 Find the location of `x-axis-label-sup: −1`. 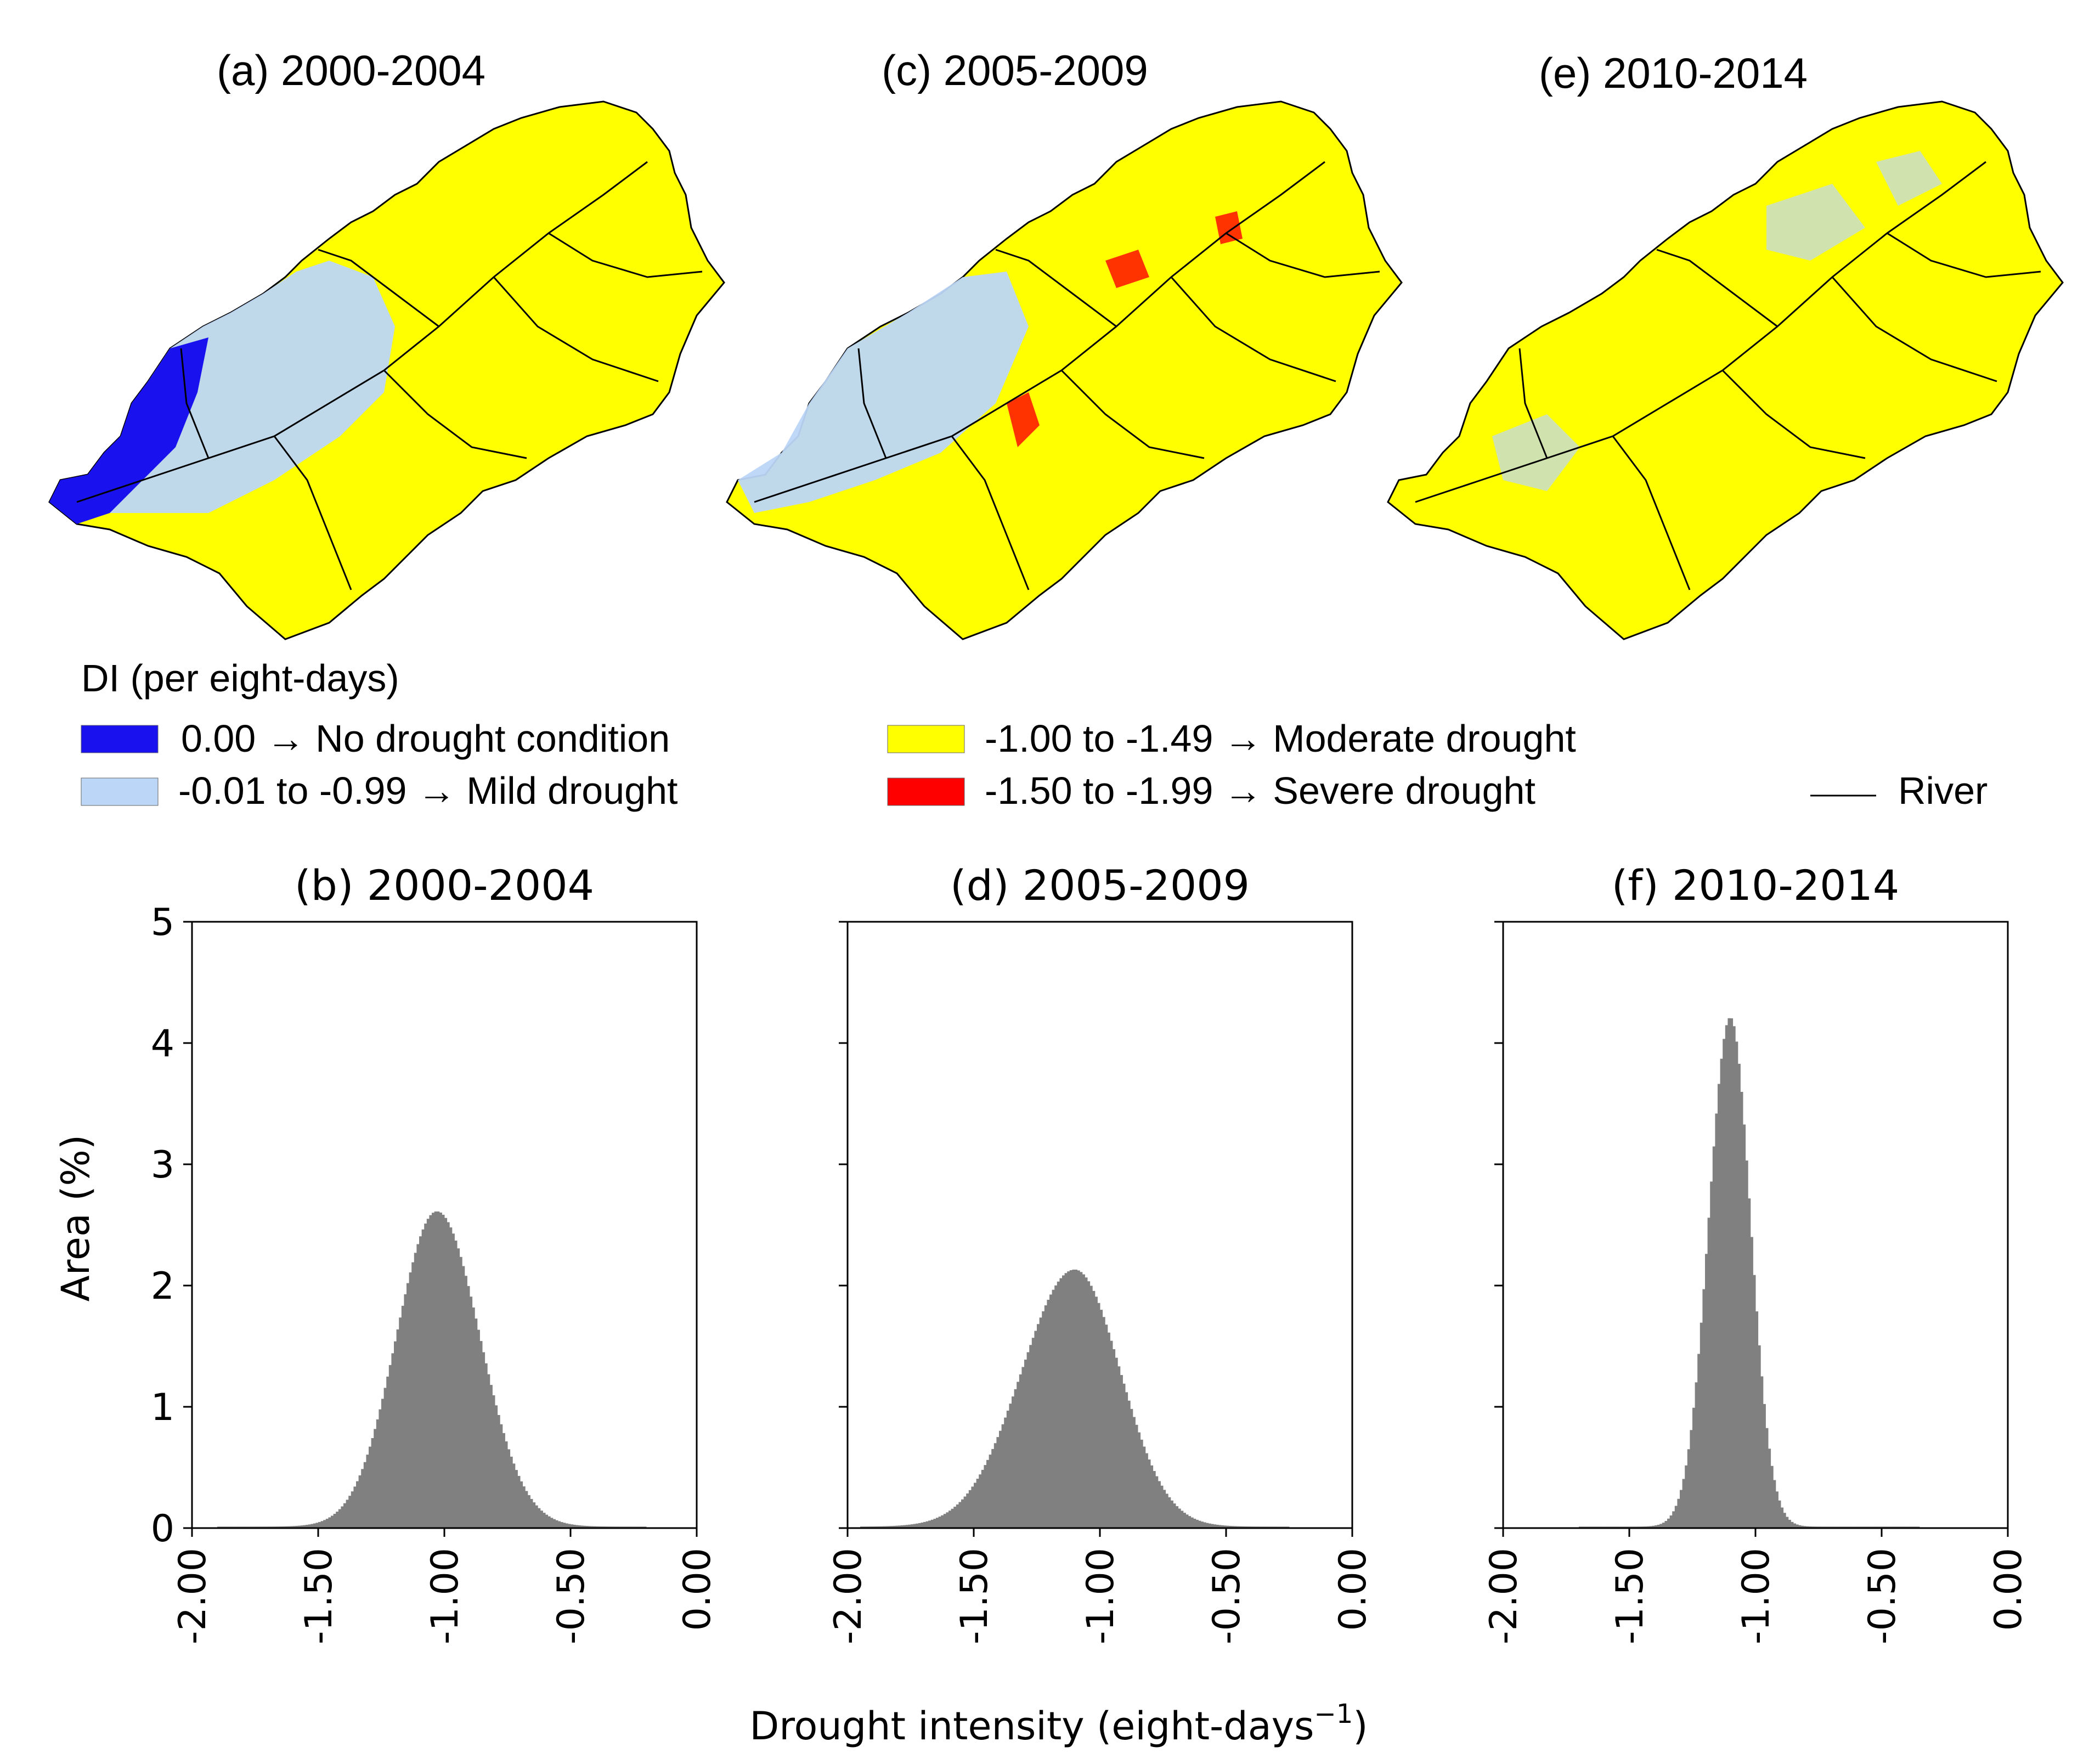

x-axis-label-sup: −1 is located at coordinates (1334, 1714).